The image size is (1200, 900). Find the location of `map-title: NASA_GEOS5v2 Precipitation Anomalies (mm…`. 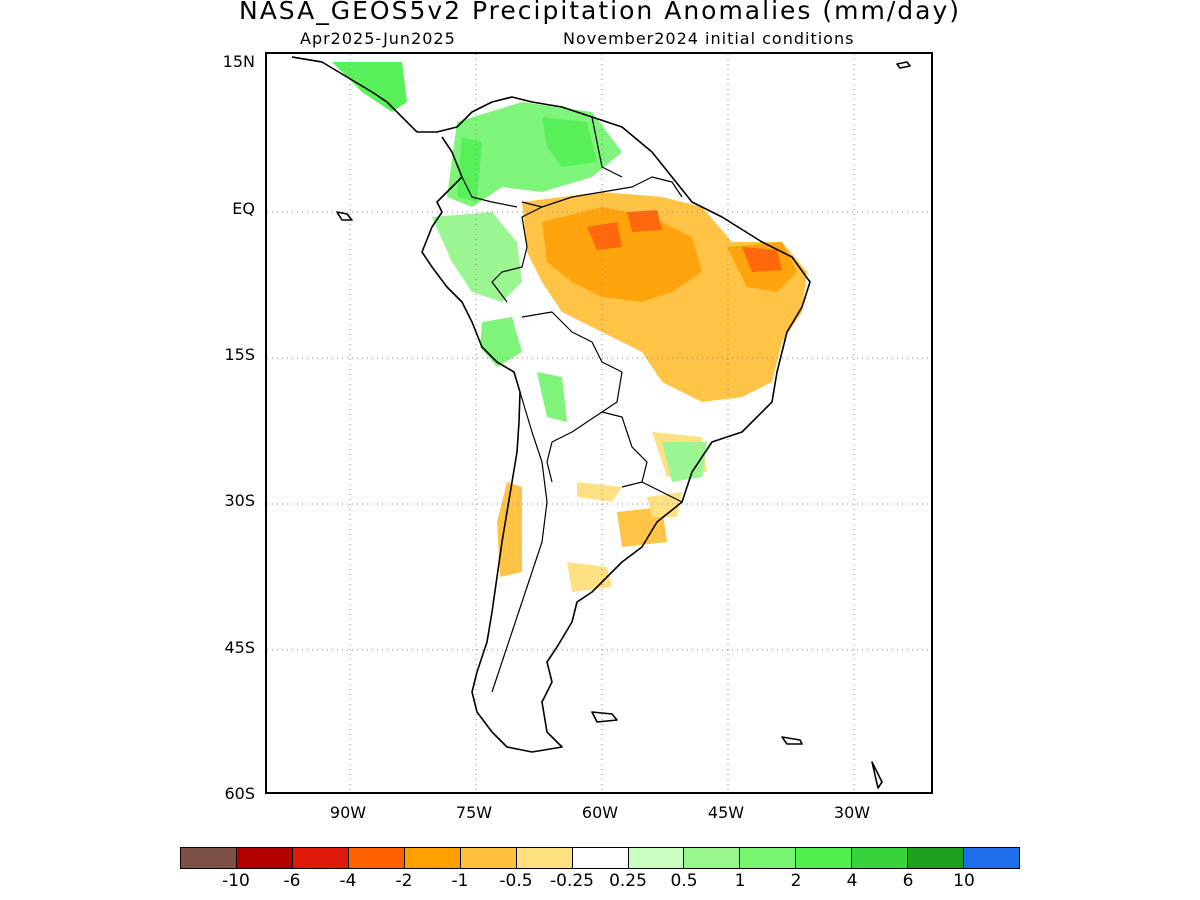

map-title: NASA_GEOS5v2 Precipitation Anomalies (mm… is located at coordinates (600, 12).